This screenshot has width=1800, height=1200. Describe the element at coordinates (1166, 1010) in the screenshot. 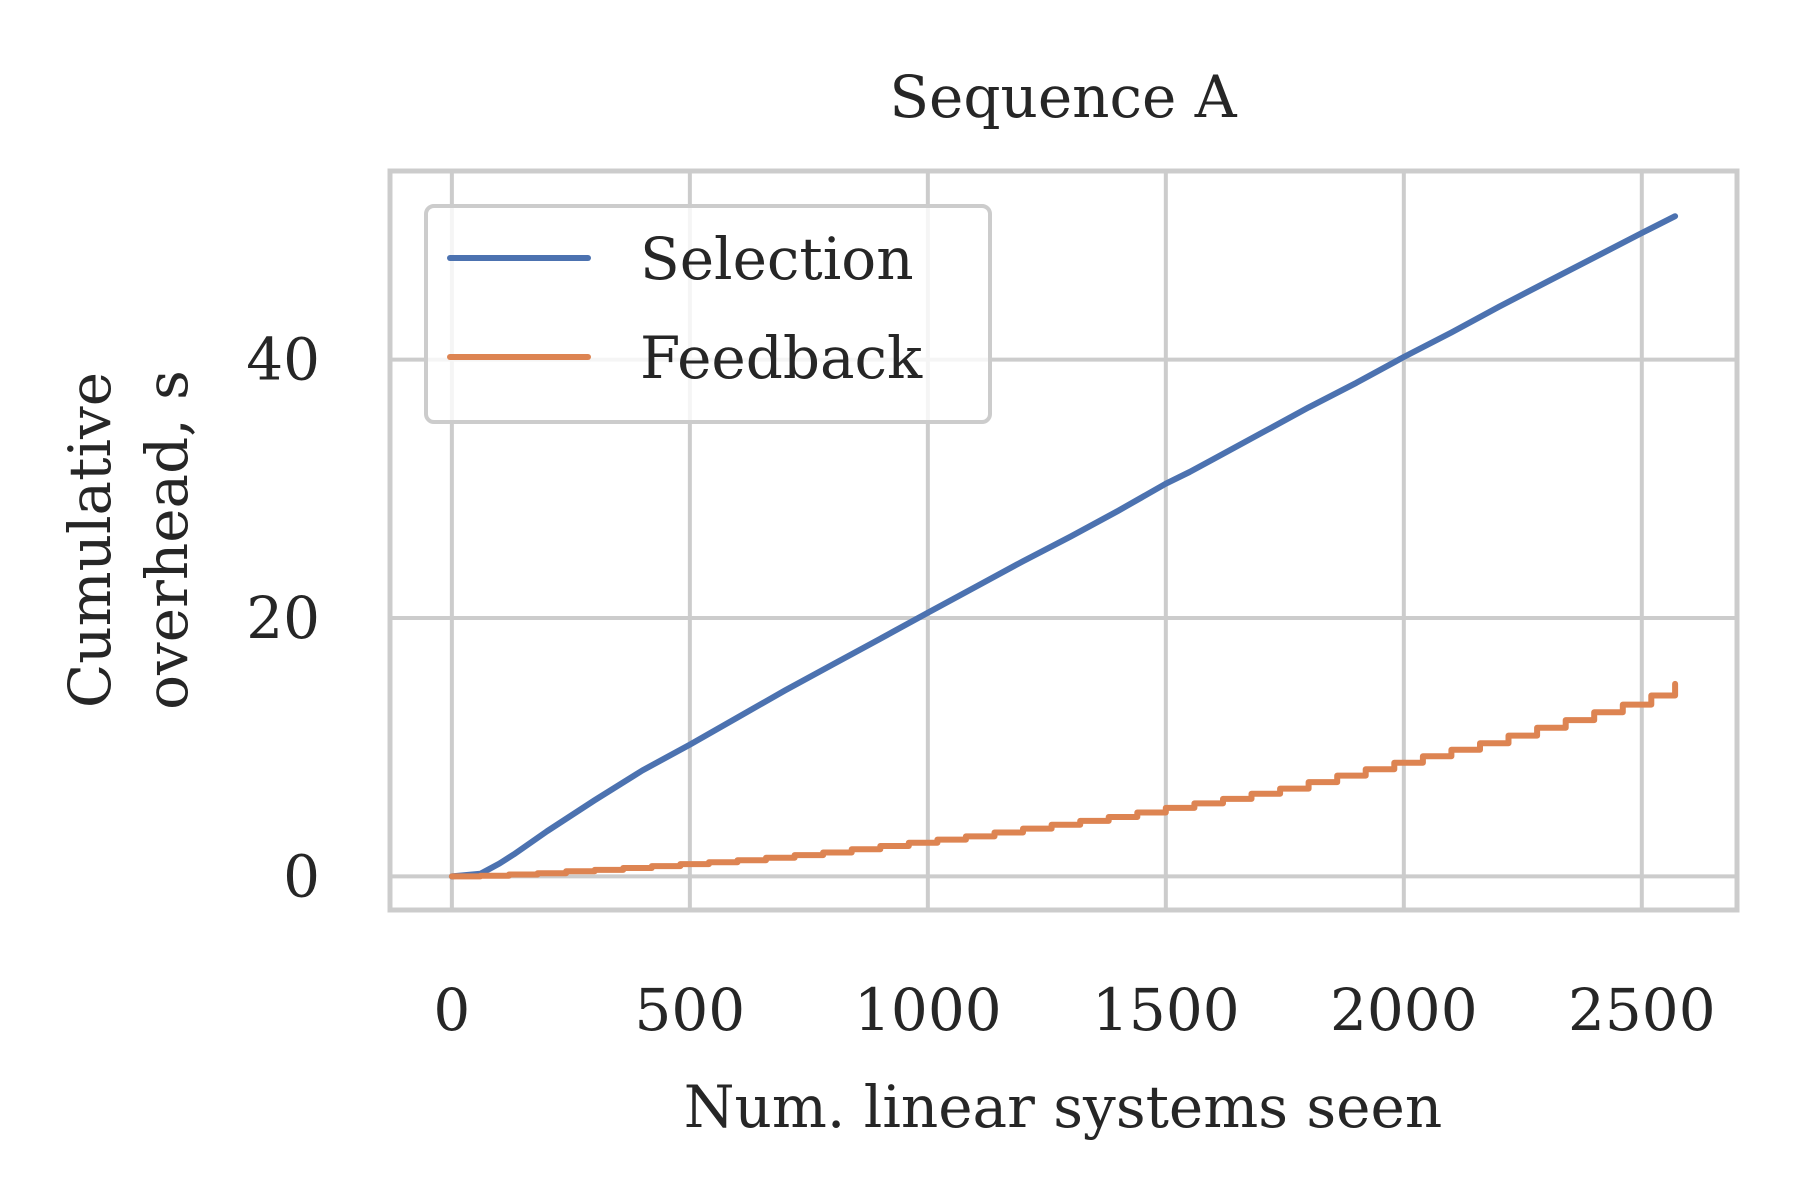

I see `x-tick-label: 1500` at that location.